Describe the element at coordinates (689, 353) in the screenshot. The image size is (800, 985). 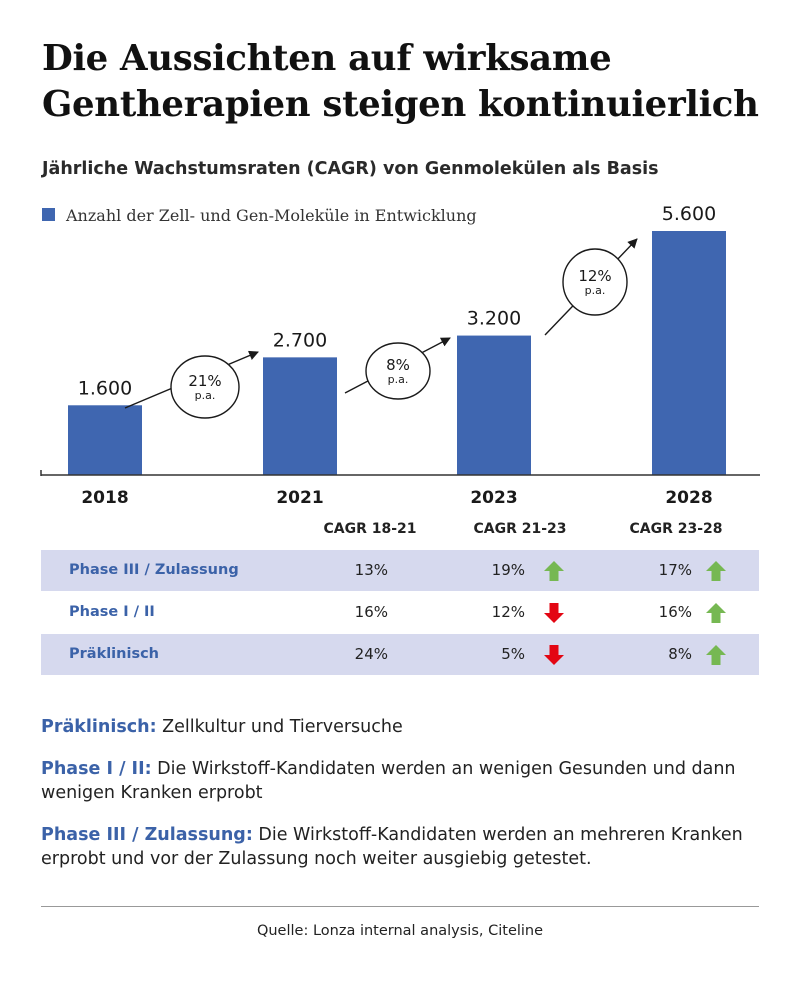
I see `bar-2028` at that location.